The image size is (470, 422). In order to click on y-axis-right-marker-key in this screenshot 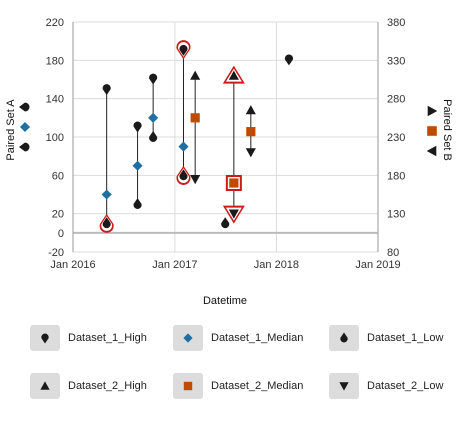, I will do `click(432, 131)`.